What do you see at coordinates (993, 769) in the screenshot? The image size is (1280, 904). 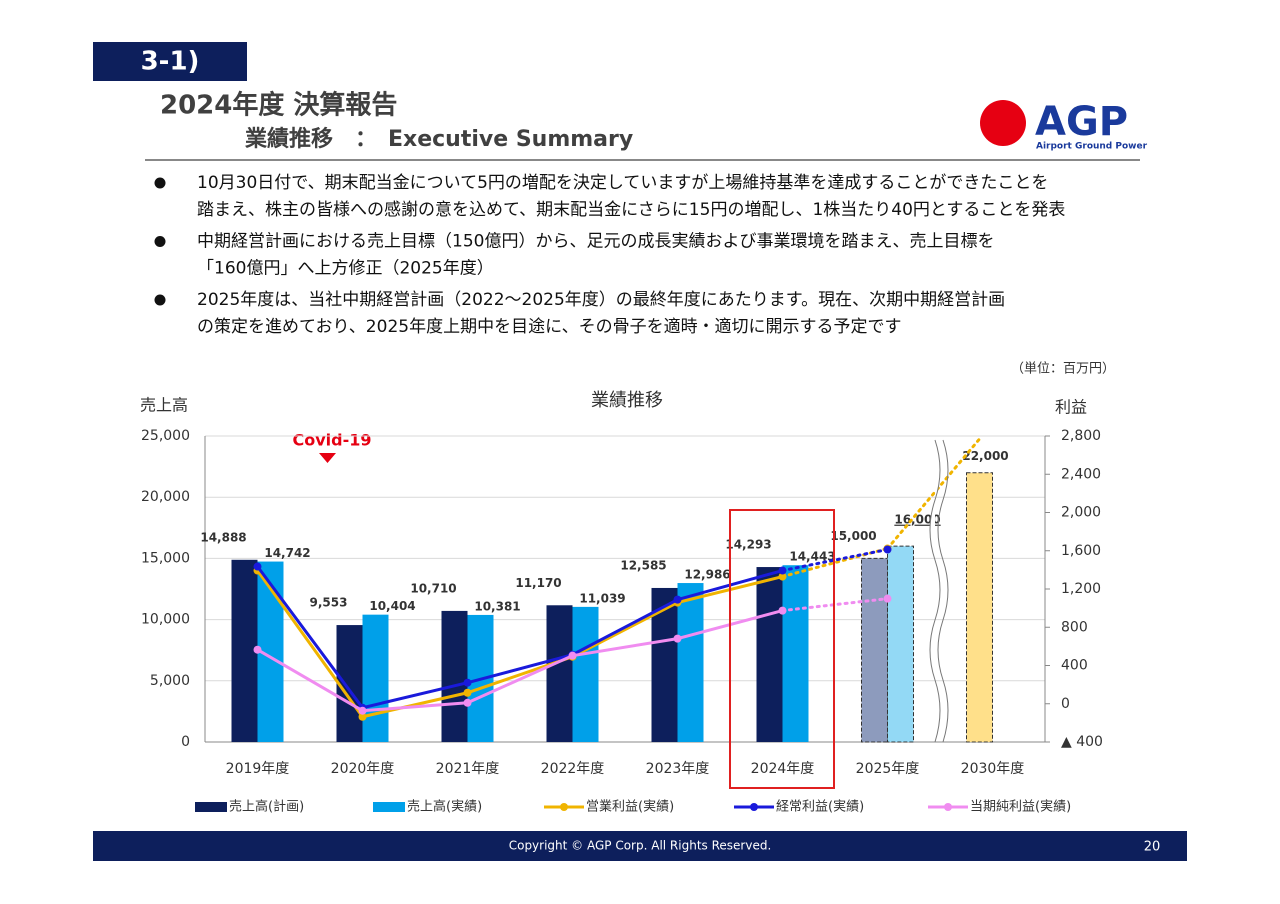 I see `x-tick-label: 2030年度` at bounding box center [993, 769].